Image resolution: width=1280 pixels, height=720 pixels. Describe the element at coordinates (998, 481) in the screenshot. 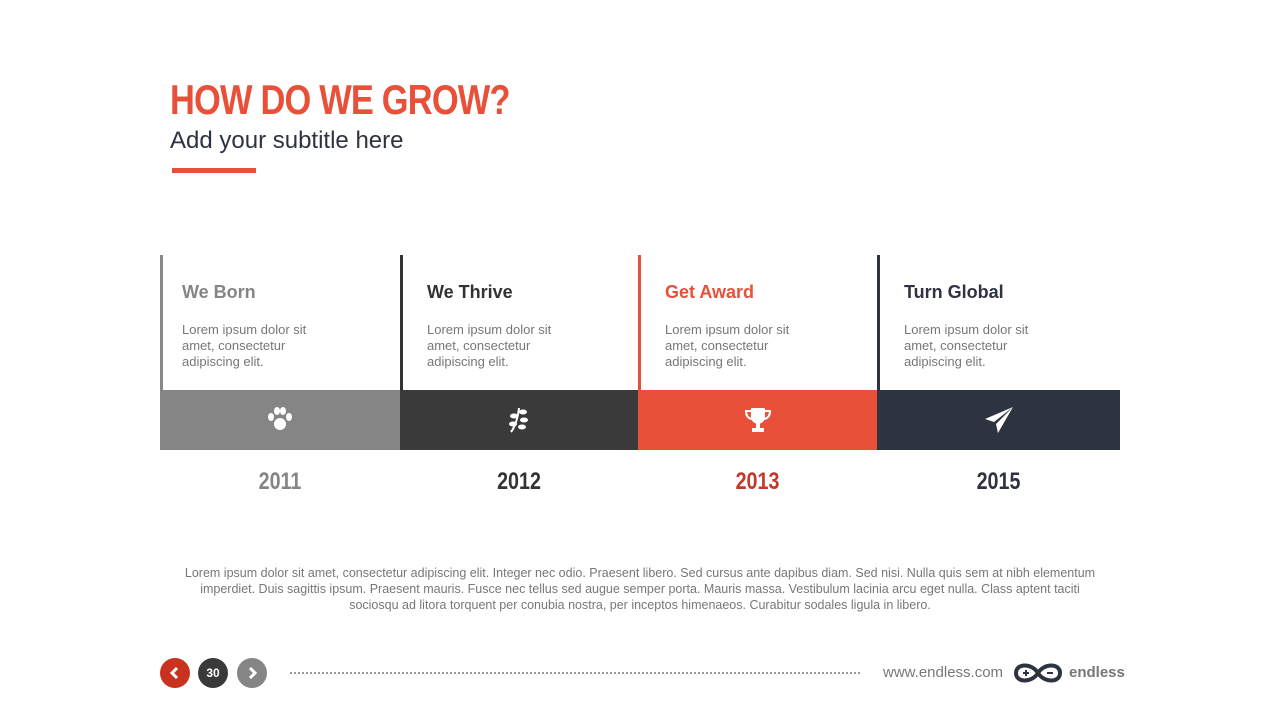

I see `item-year: 2015` at that location.